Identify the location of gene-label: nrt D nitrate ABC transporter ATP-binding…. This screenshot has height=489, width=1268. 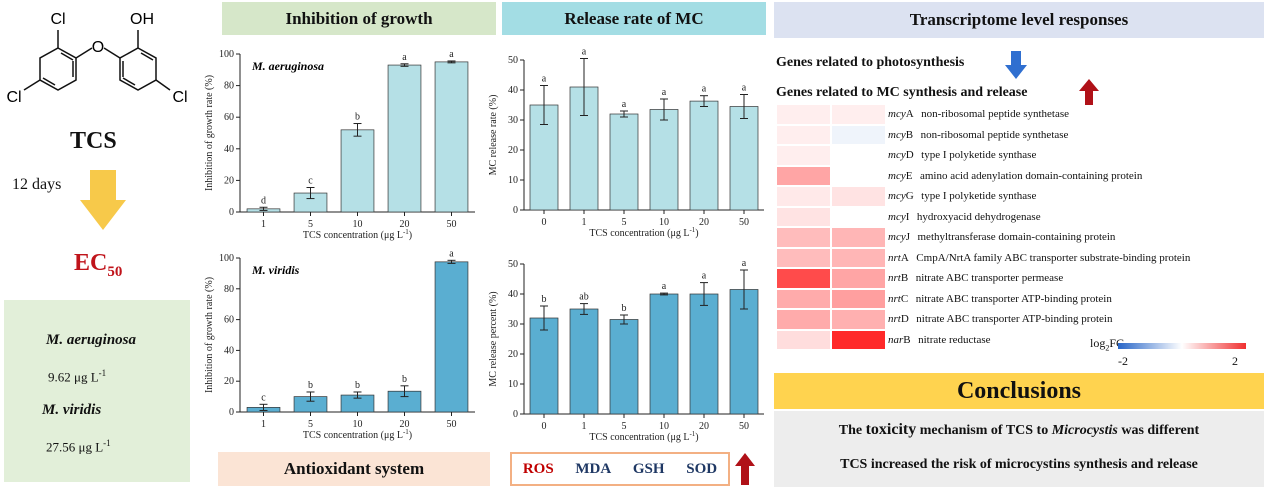
(1000, 319).